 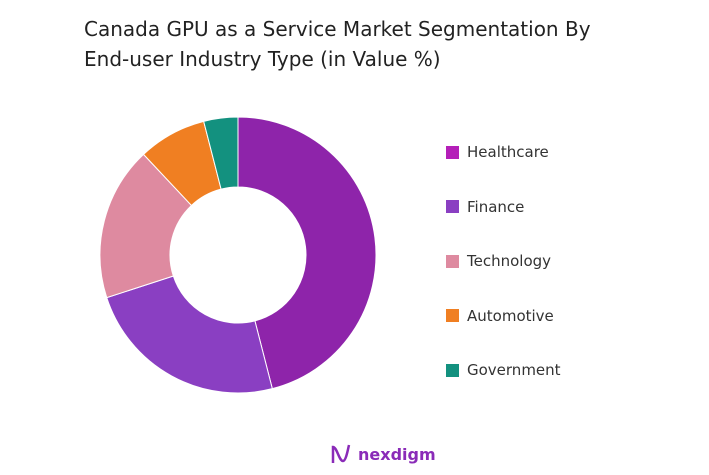 I want to click on legend-label: Healthcare, so click(x=508, y=152).